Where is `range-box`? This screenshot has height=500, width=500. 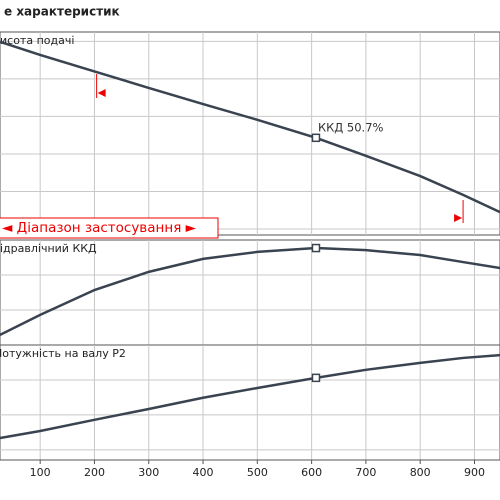
range-box is located at coordinates (109, 228).